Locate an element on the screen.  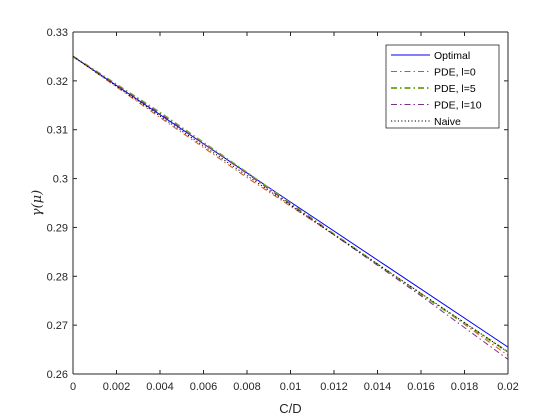
x-tick-label: 0.016 is located at coordinates (421, 387).